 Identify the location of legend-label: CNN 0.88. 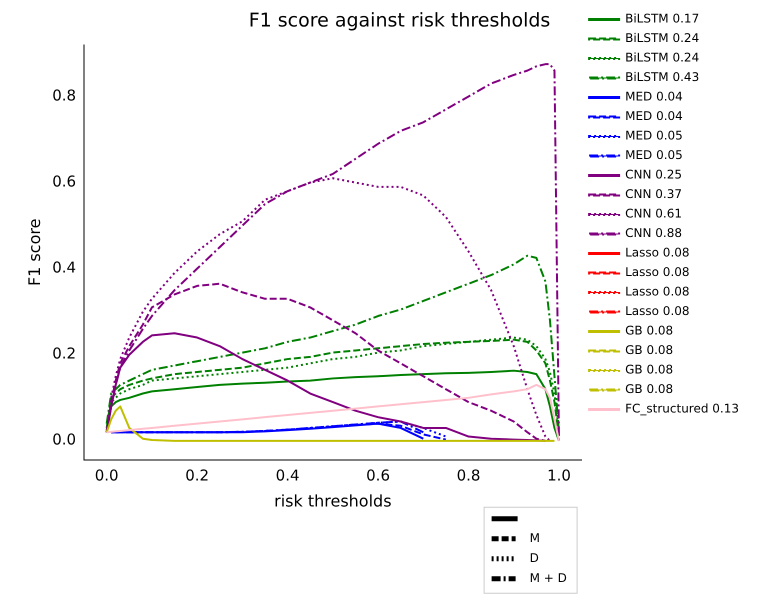
(653, 233).